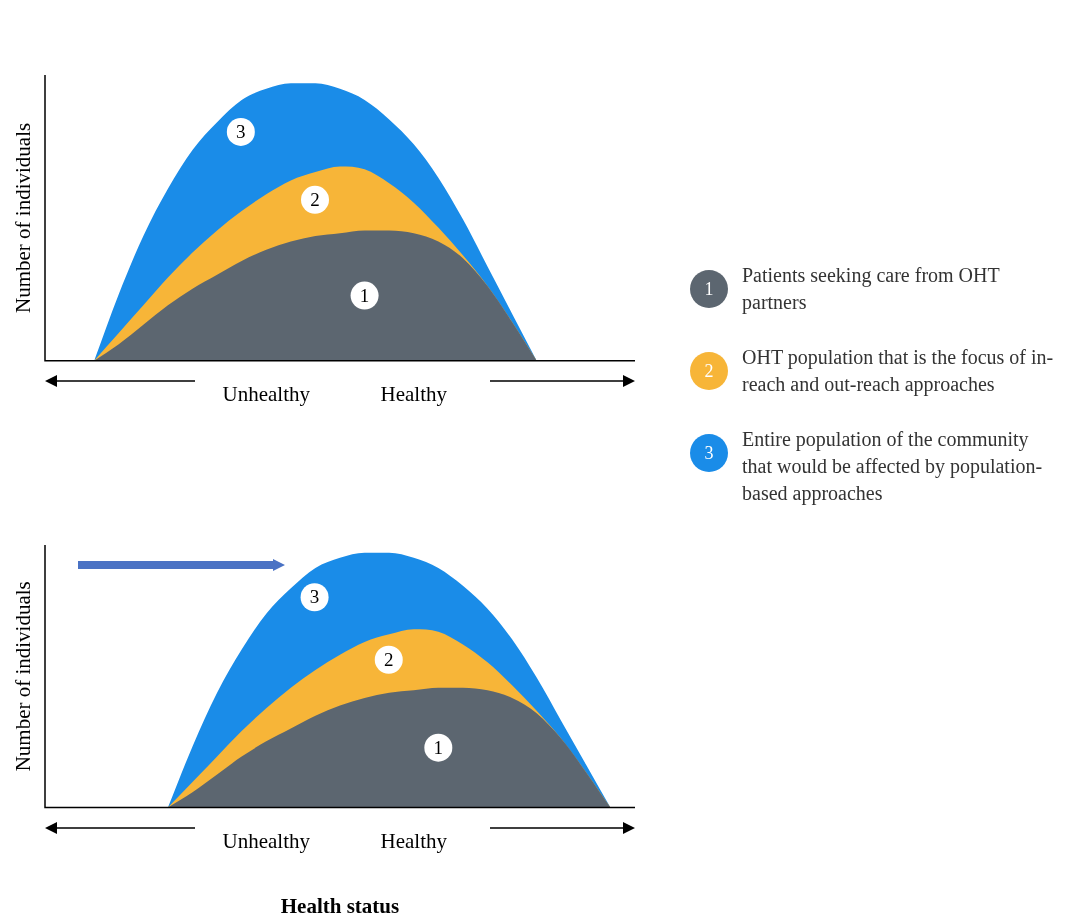  What do you see at coordinates (709, 288) in the screenshot?
I see `text: 1` at bounding box center [709, 288].